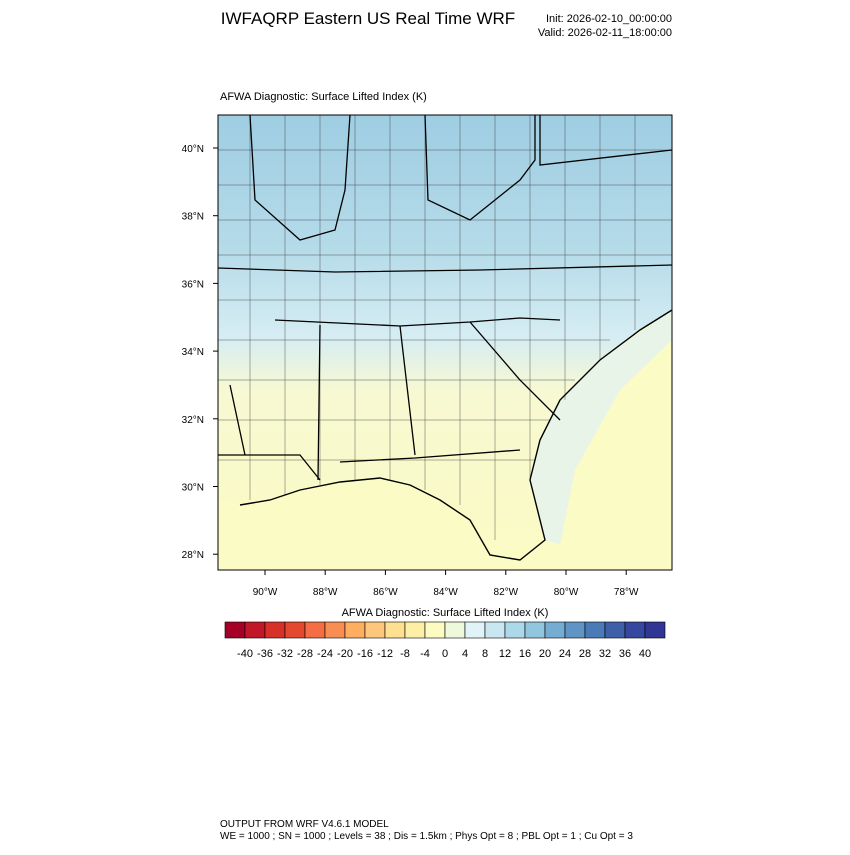 The height and width of the screenshot is (855, 850). What do you see at coordinates (345, 654) in the screenshot?
I see `colorbar-tick-label: -20` at bounding box center [345, 654].